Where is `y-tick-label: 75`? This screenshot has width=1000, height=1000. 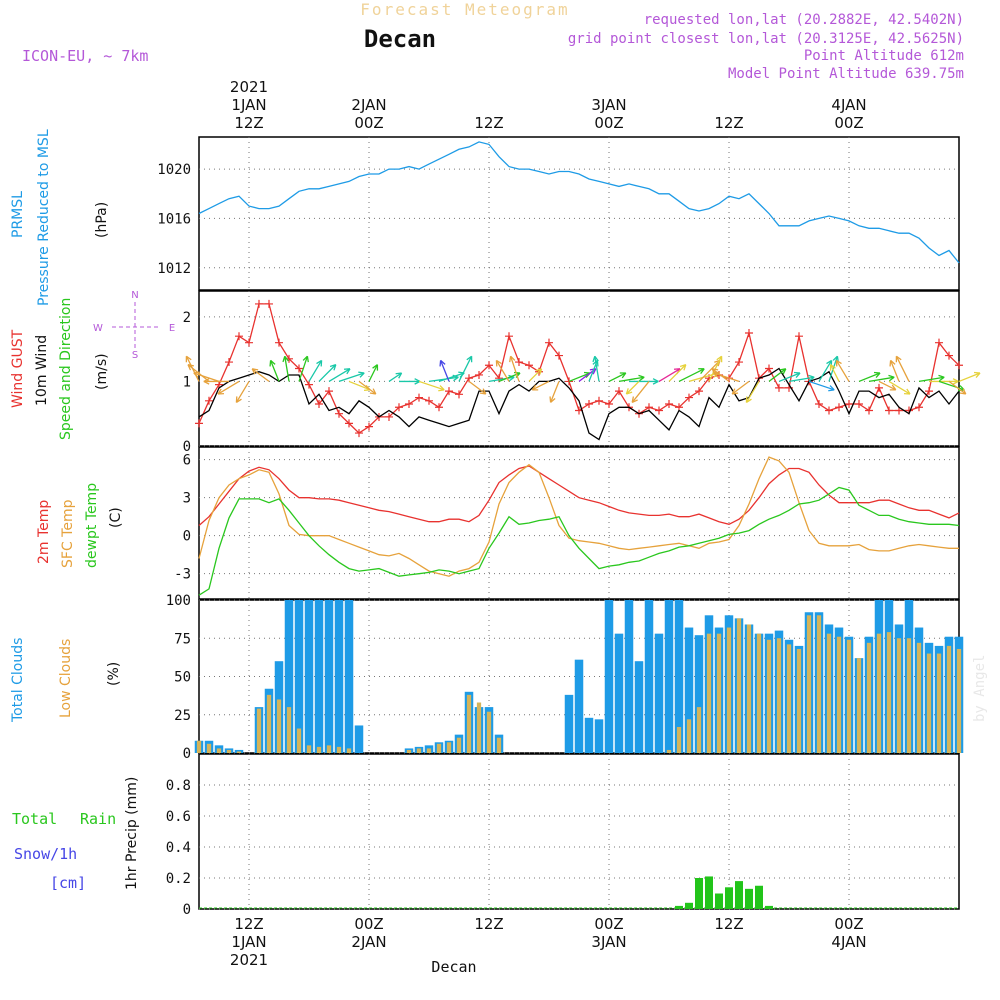
y-tick-label: 75 is located at coordinates (182, 639).